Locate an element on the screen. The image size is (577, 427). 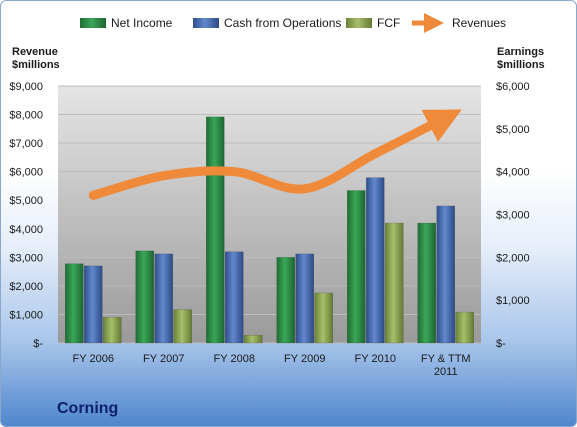
x-tick-label: FY 2007 is located at coordinates (163, 359).